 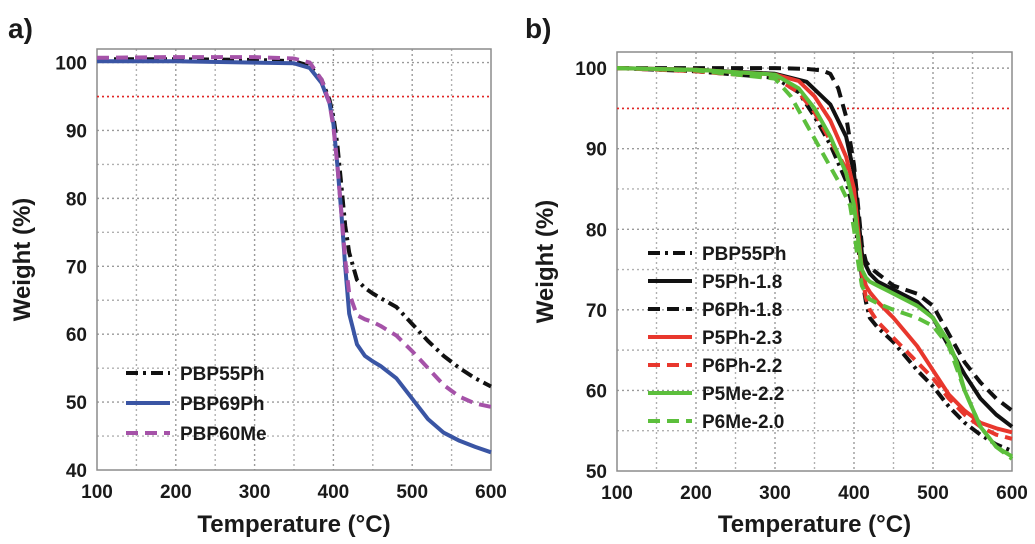 What do you see at coordinates (742, 282) in the screenshot?
I see `legend-label: P5Ph-1.8` at bounding box center [742, 282].